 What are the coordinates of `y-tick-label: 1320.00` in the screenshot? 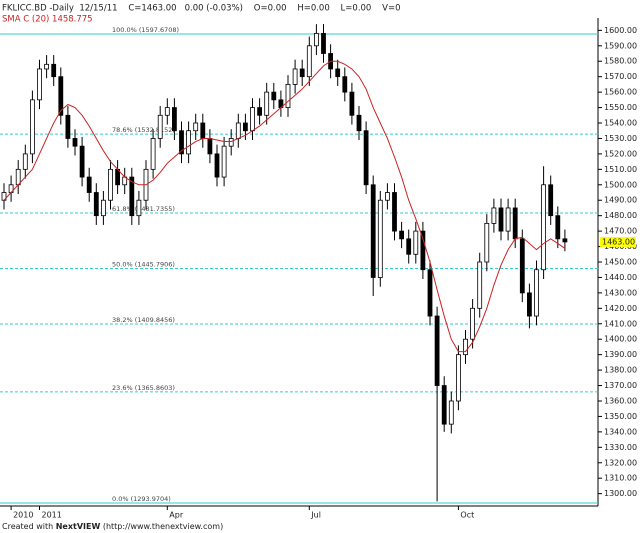 It's located at (620, 462).